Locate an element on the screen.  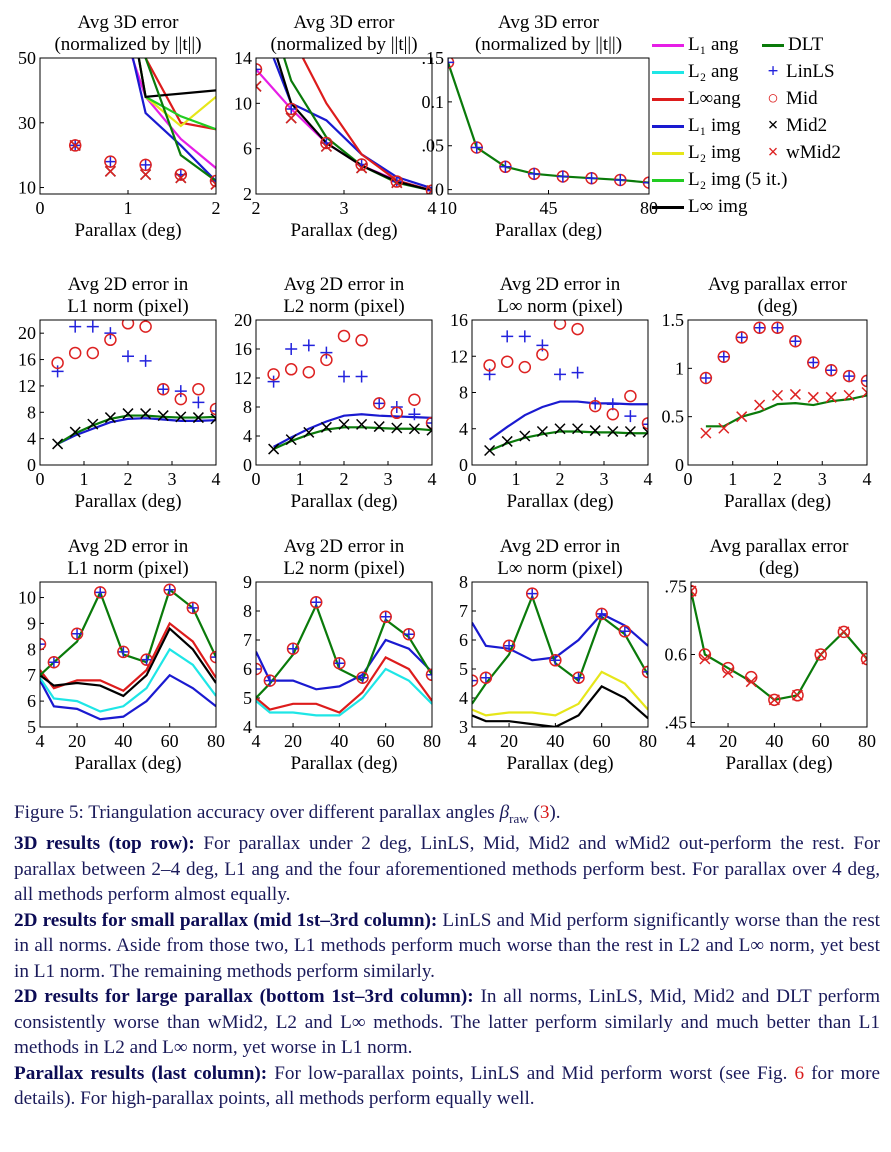
y-tick-label-4: 20 is located at coordinates (243, 320).